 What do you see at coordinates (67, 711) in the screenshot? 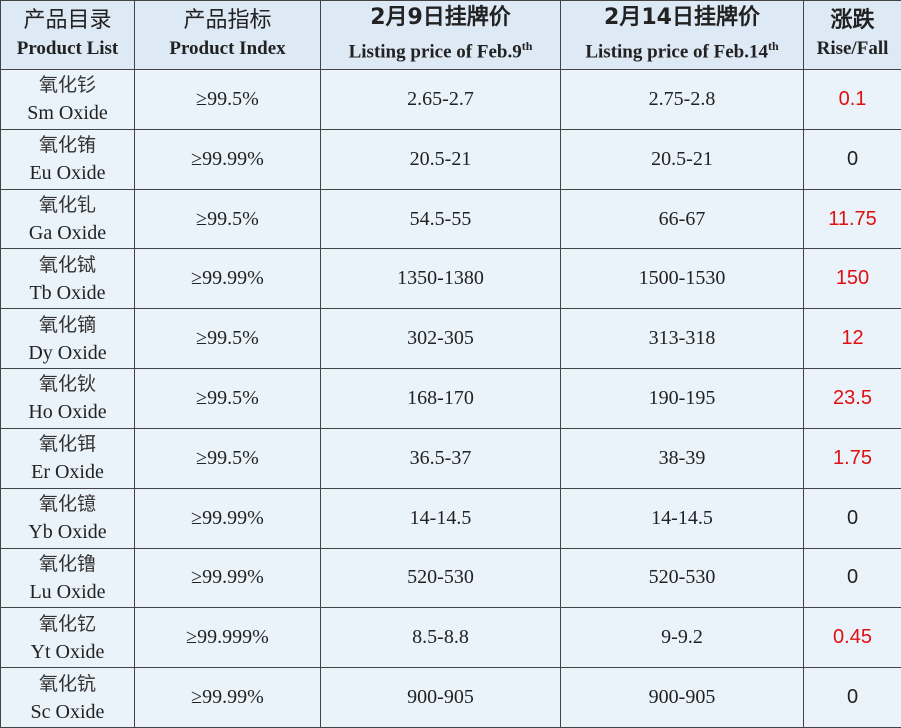
I see `product-en: Sc Oxide` at bounding box center [67, 711].